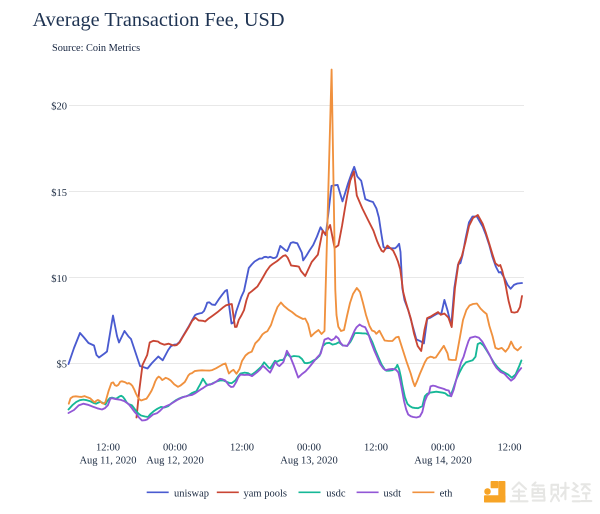  Describe the element at coordinates (59, 279) in the screenshot. I see `svg-text: $10` at that location.